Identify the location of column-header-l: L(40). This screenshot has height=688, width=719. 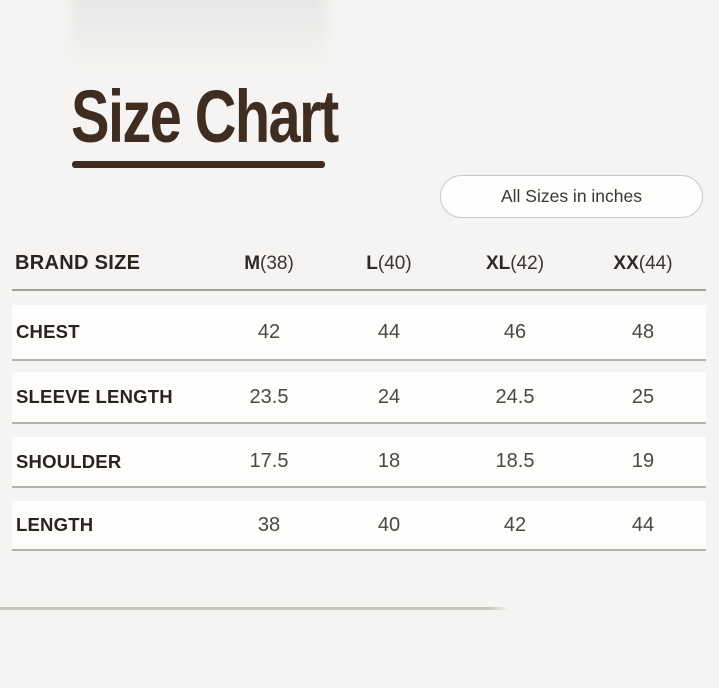
(389, 264).